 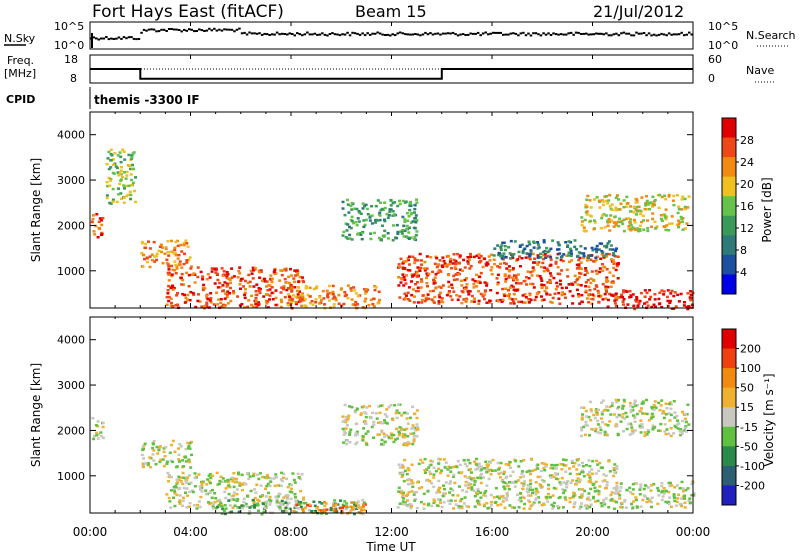 What do you see at coordinates (747, 407) in the screenshot?
I see `colorbar-tick-label: 15` at bounding box center [747, 407].